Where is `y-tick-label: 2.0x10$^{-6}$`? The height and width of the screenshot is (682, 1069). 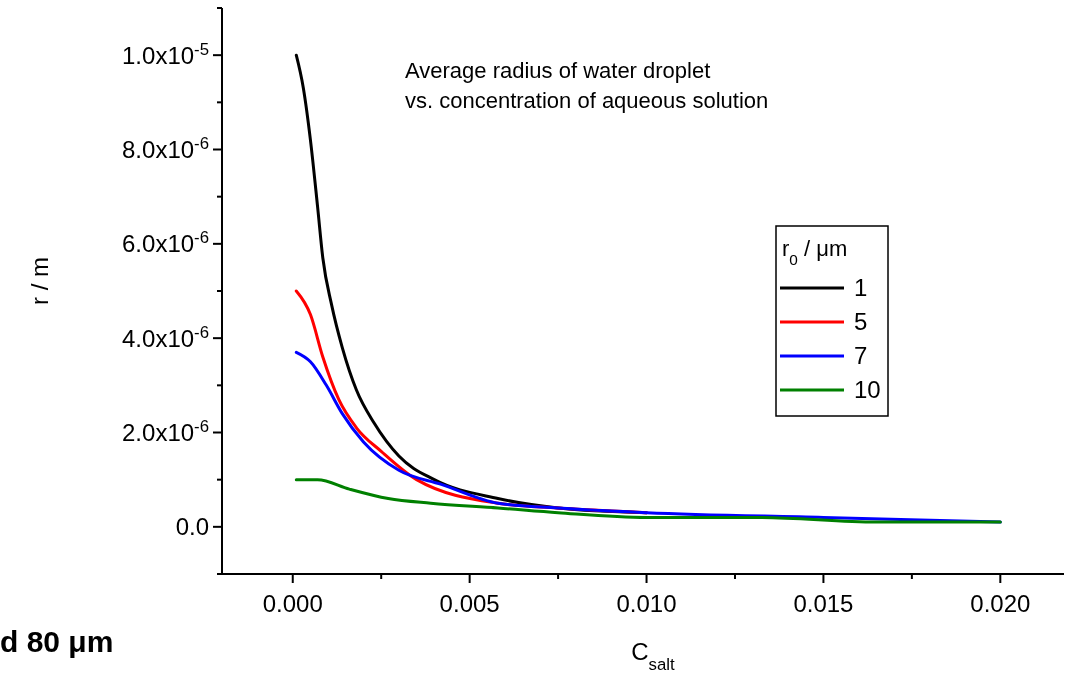 y-tick-label: 2.0x10$^{-6}$ is located at coordinates (165, 431).